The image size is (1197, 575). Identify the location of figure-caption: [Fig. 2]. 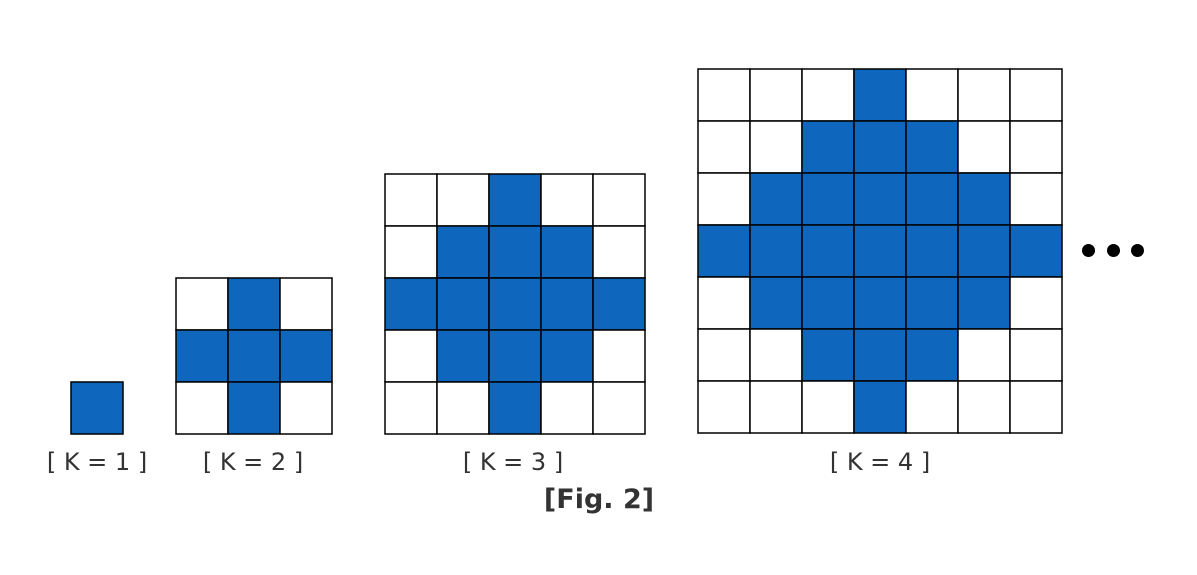
(599, 499).